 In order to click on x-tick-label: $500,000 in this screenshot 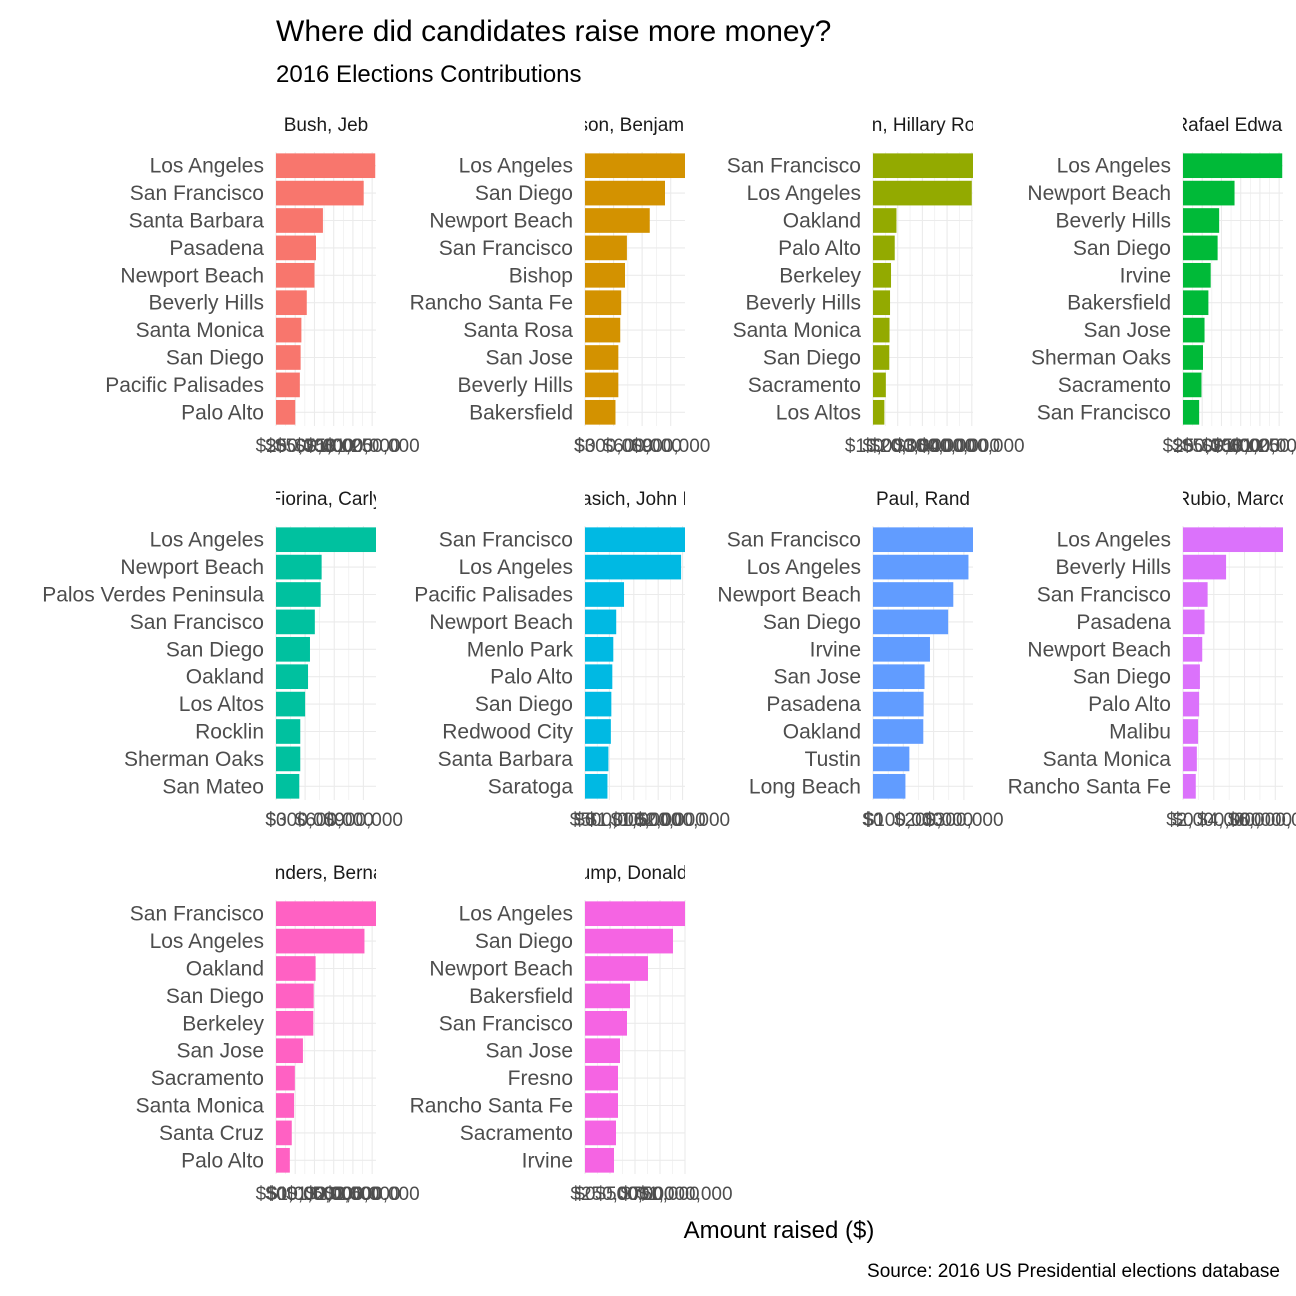, I will do `click(1221, 446)`.